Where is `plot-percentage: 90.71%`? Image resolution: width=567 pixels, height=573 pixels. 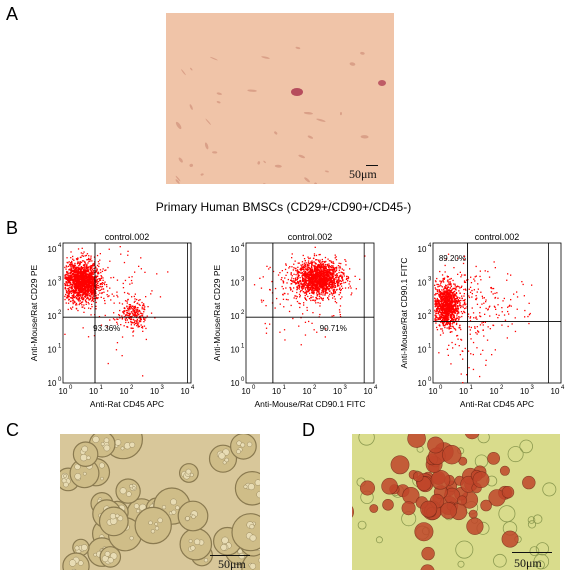 plot-percentage: 90.71% is located at coordinates (333, 328).